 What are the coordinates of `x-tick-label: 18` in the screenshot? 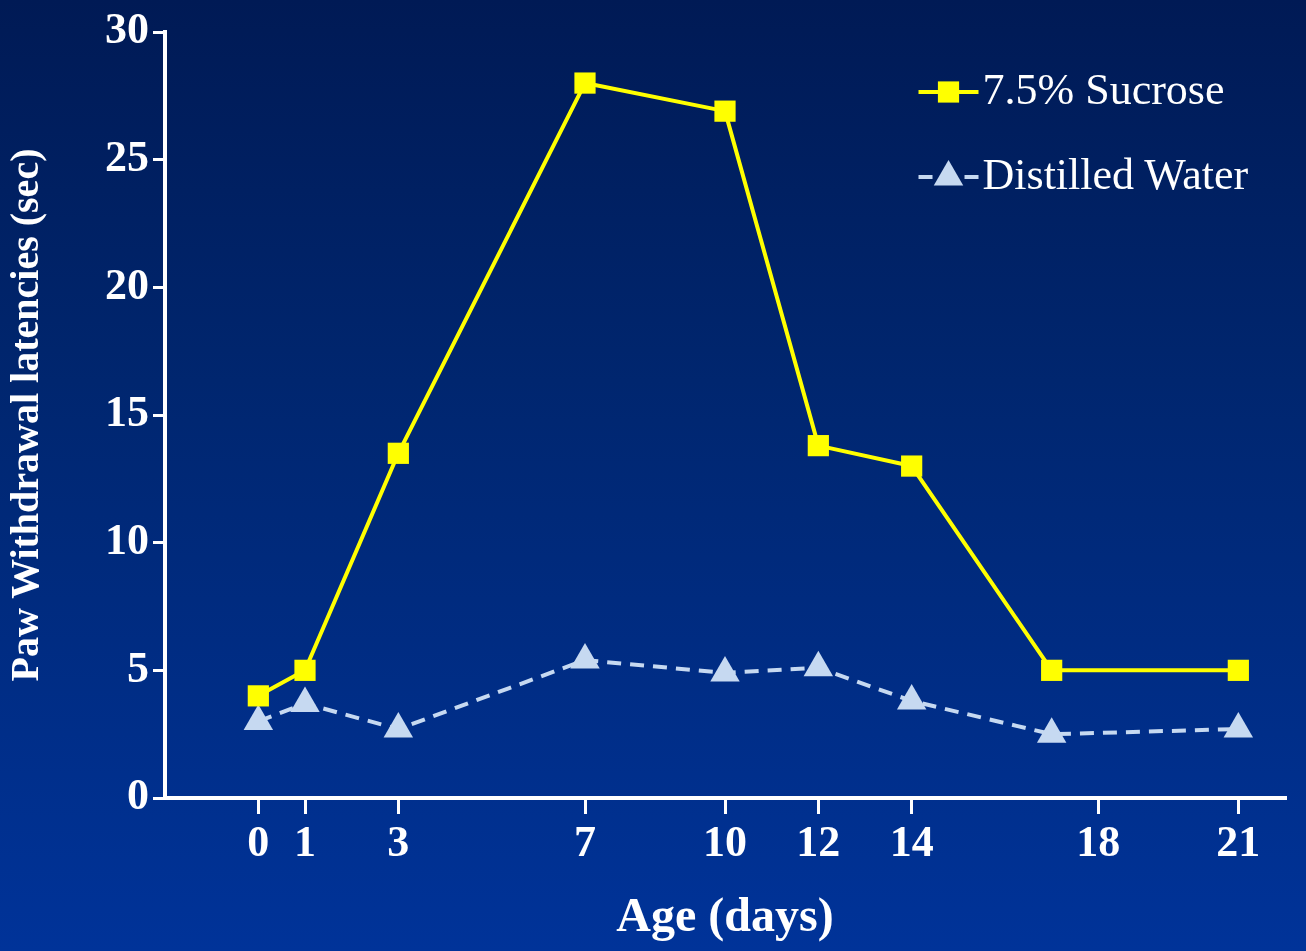 It's located at (1098, 841).